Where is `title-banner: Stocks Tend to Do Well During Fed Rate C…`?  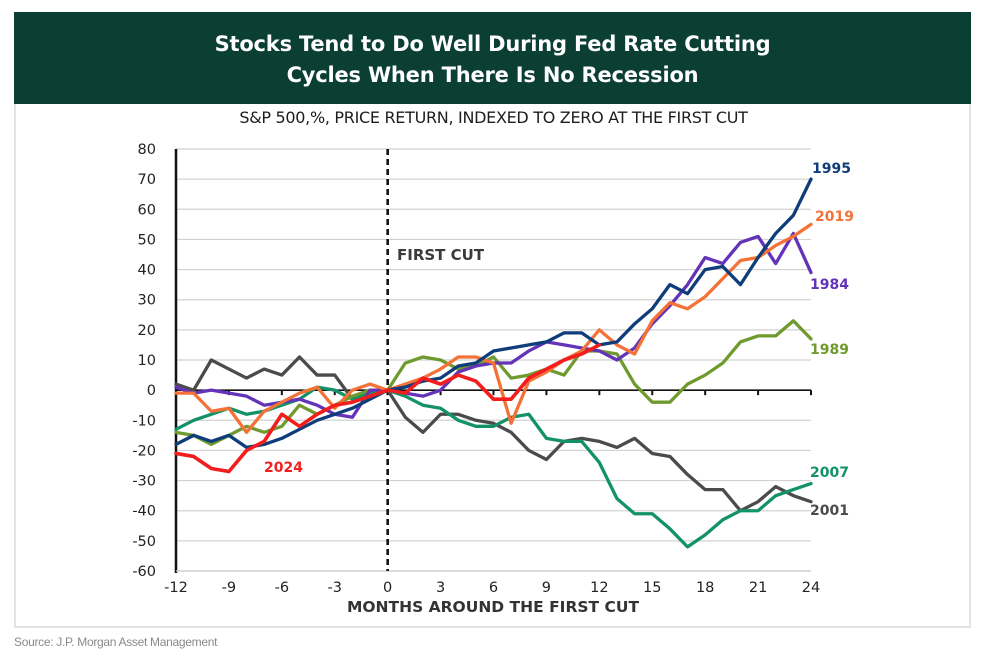 title-banner: Stocks Tend to Do Well During Fed Rate C… is located at coordinates (492, 58).